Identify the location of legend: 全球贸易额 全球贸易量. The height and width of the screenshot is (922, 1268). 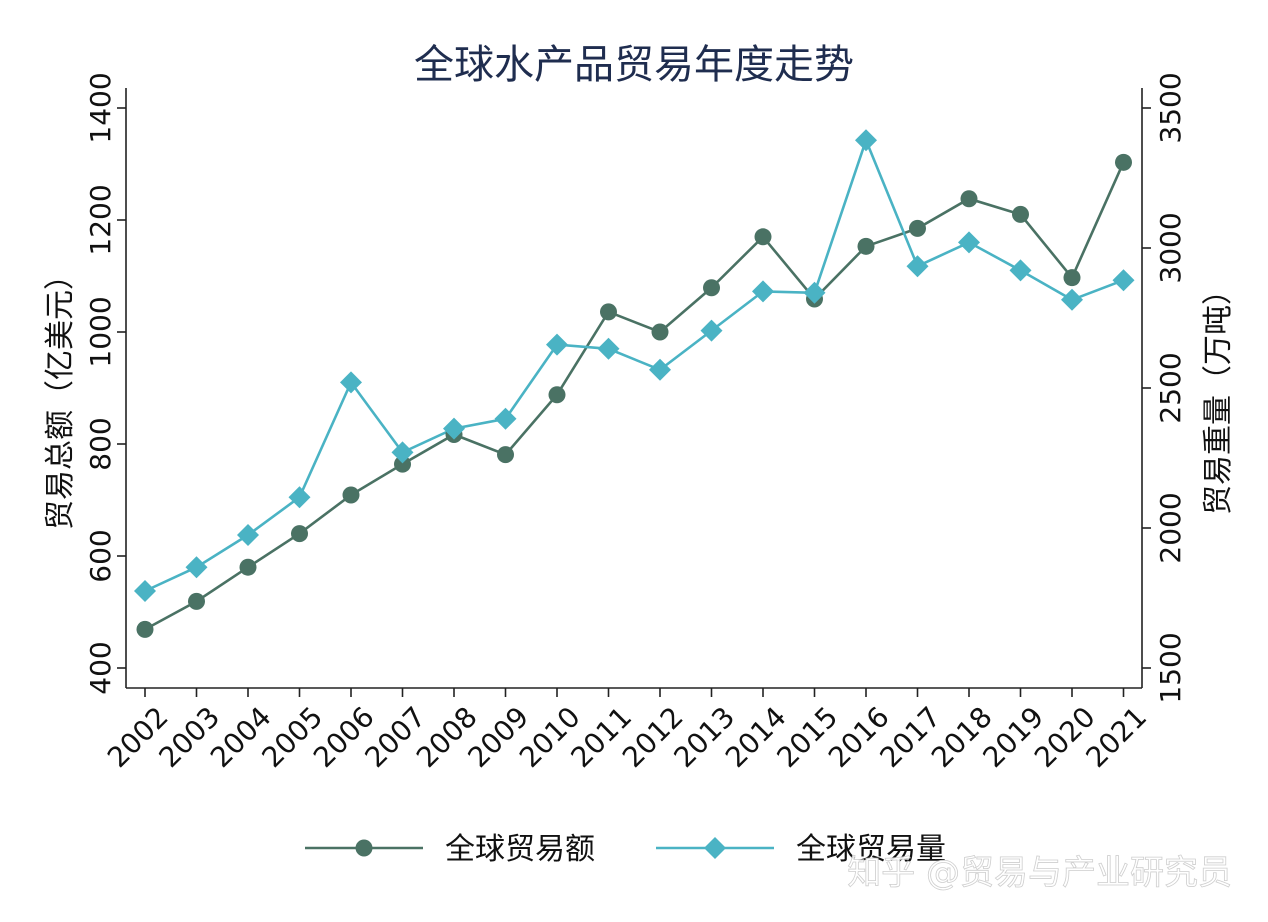
(625, 849).